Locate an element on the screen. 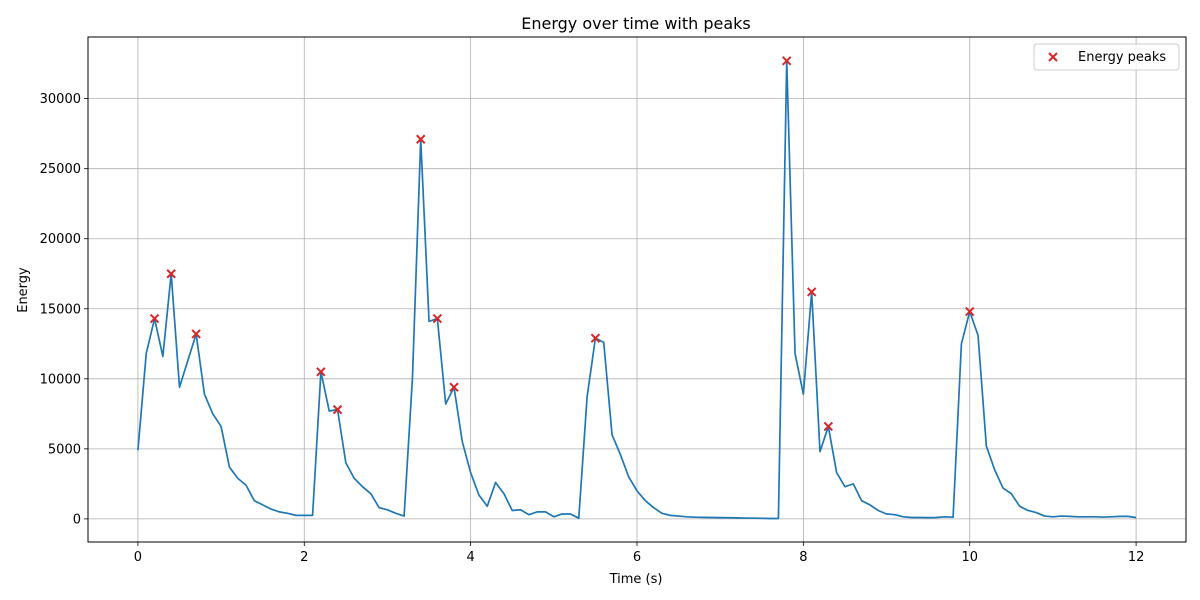  legend-label-peaks: Energy peaks is located at coordinates (1122, 57).